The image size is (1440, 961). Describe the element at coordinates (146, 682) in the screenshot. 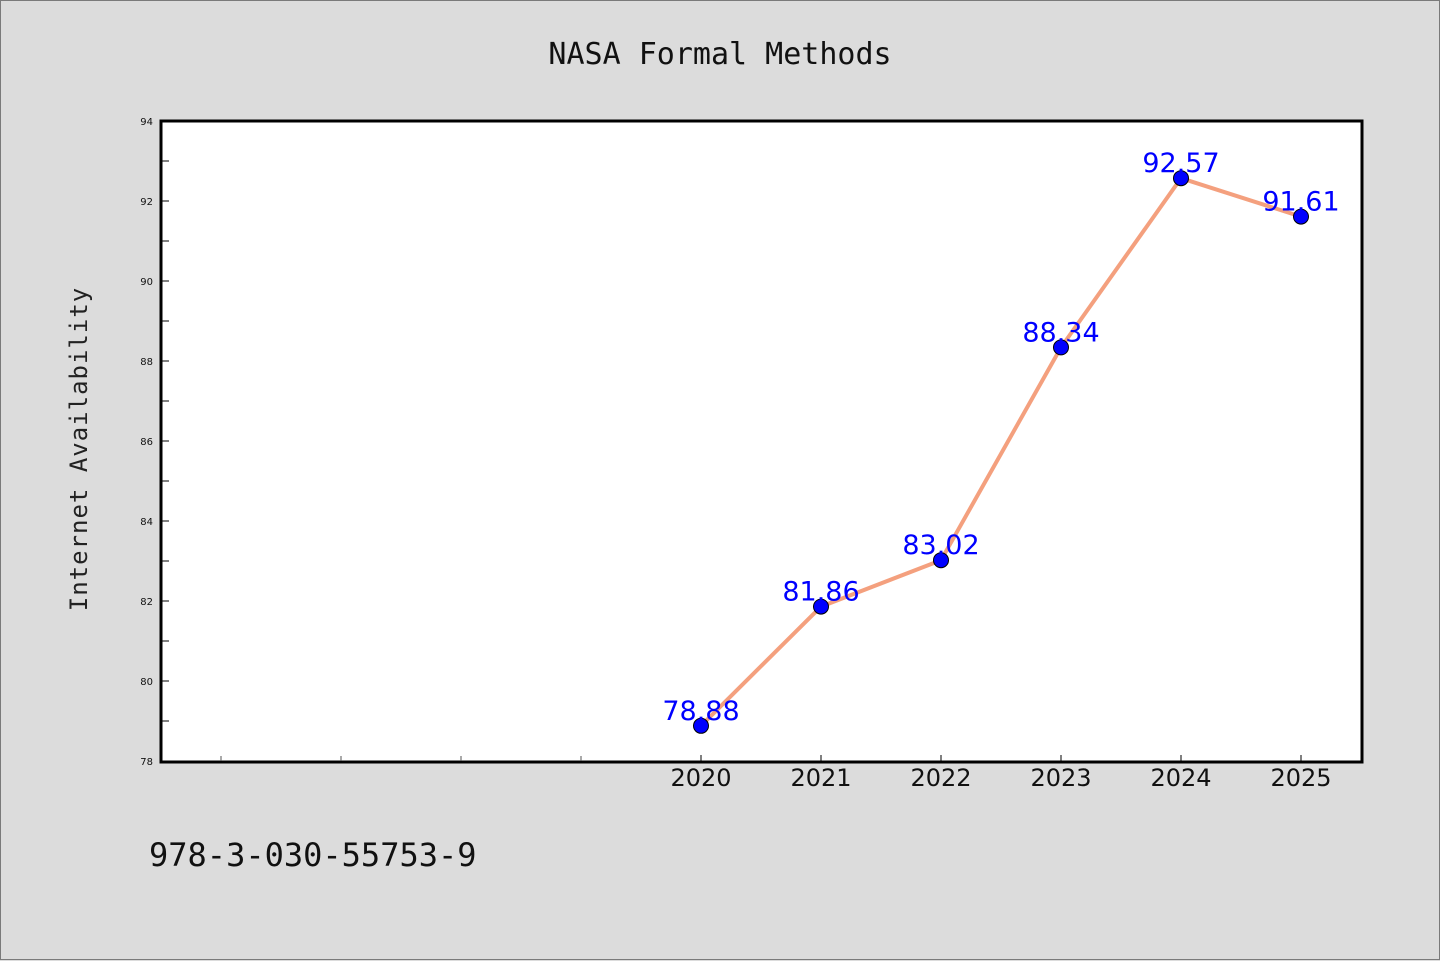

I see `y-tick-label: 80` at that location.